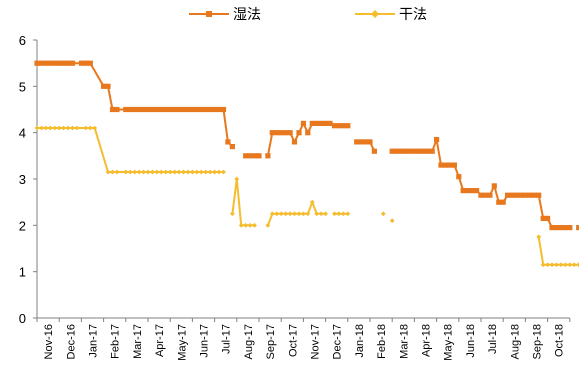  Describe the element at coordinates (249, 341) in the screenshot. I see `x-tick-label: Aug-17` at that location.